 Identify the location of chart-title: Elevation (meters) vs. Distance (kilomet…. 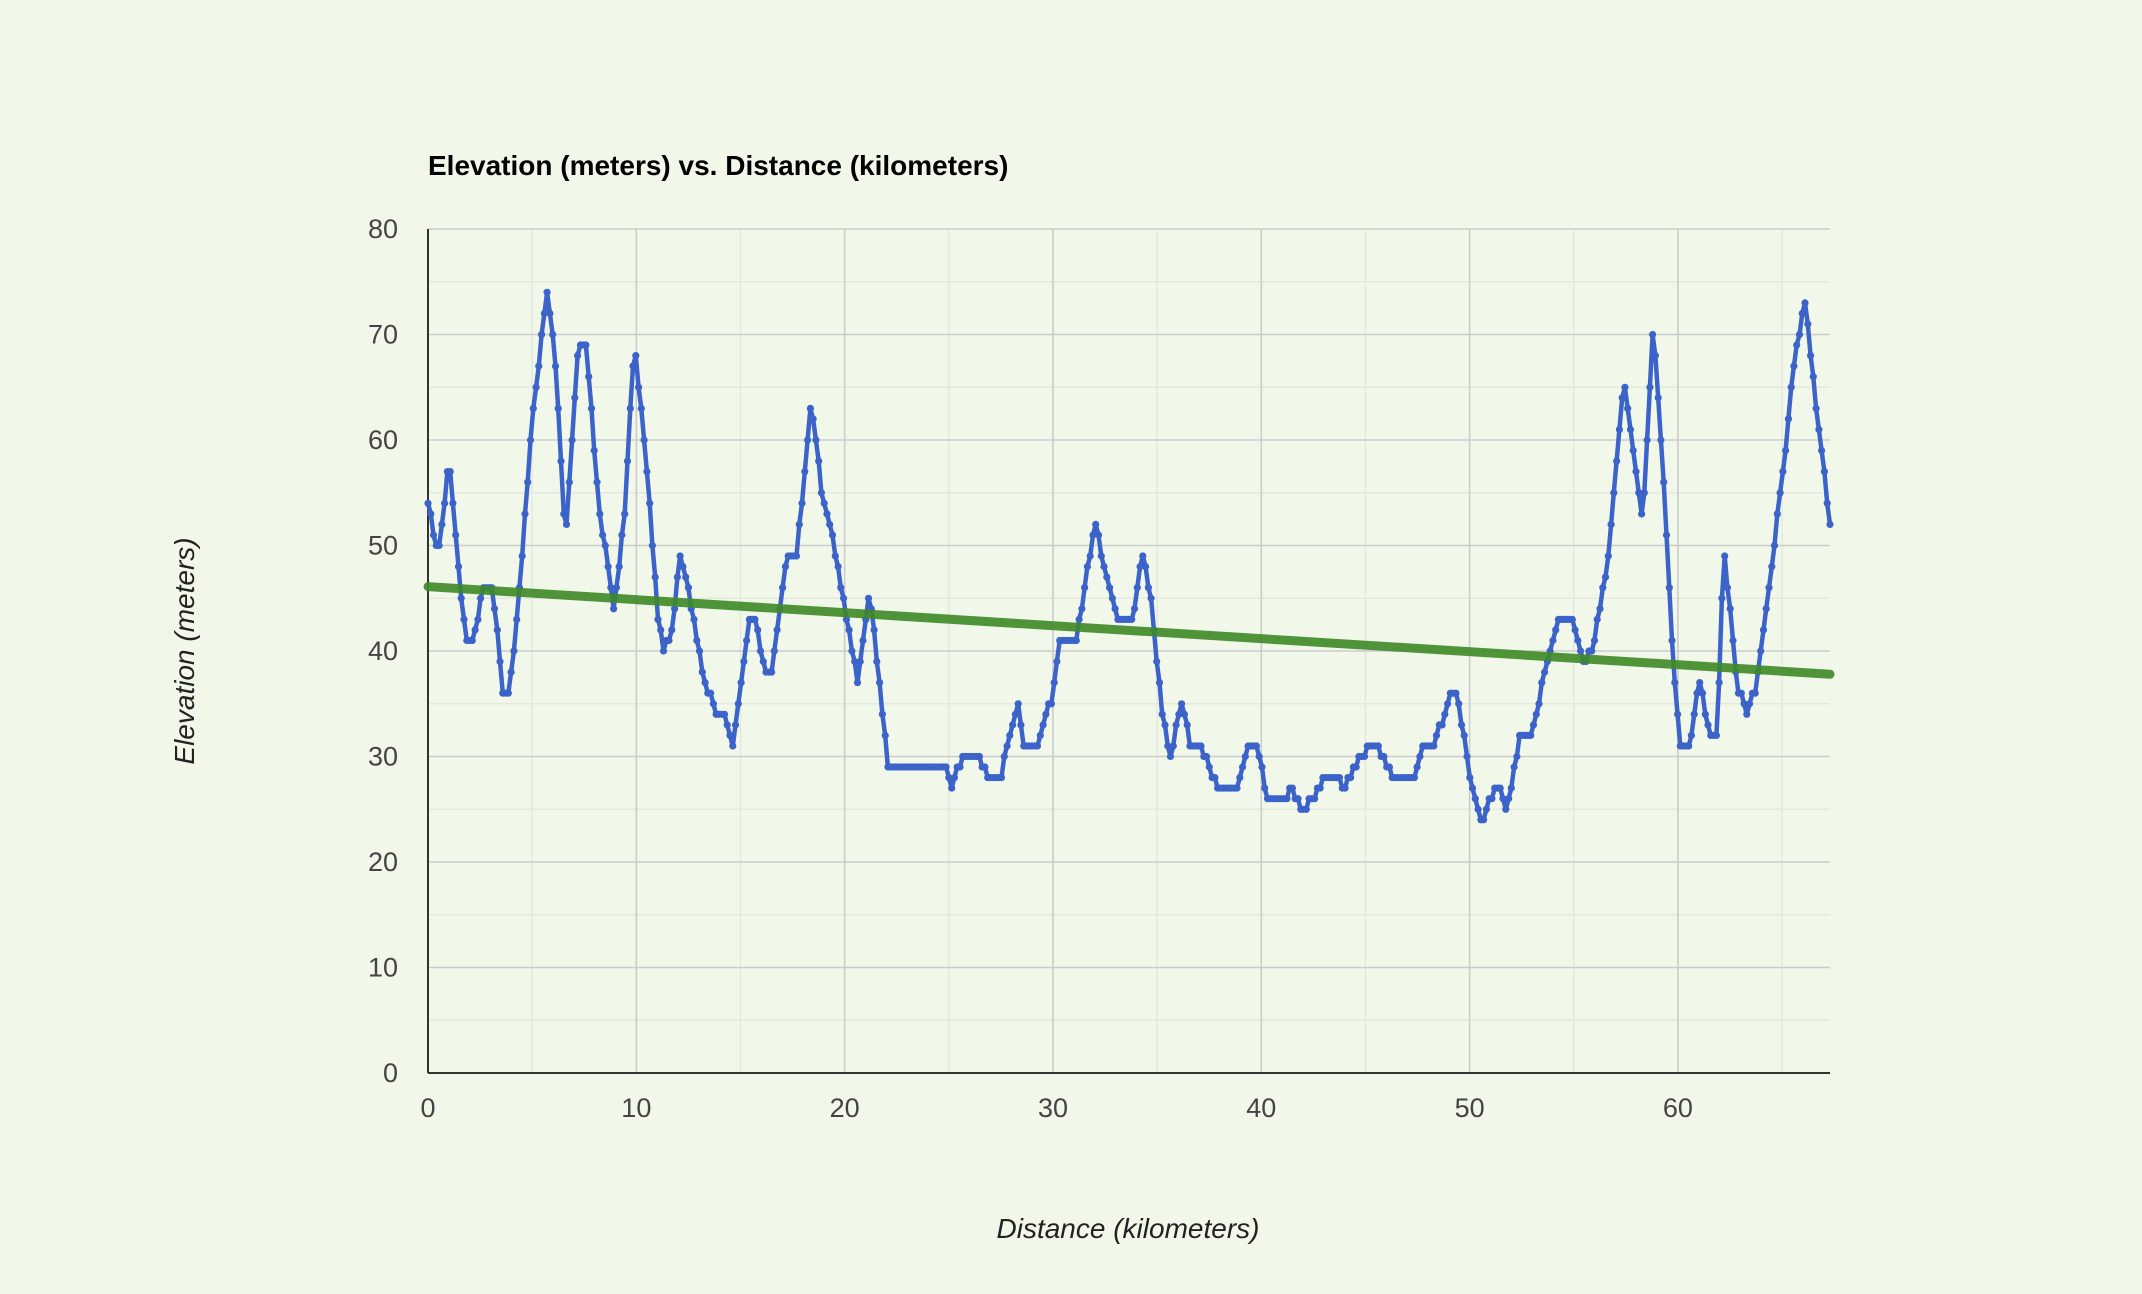
(718, 165).